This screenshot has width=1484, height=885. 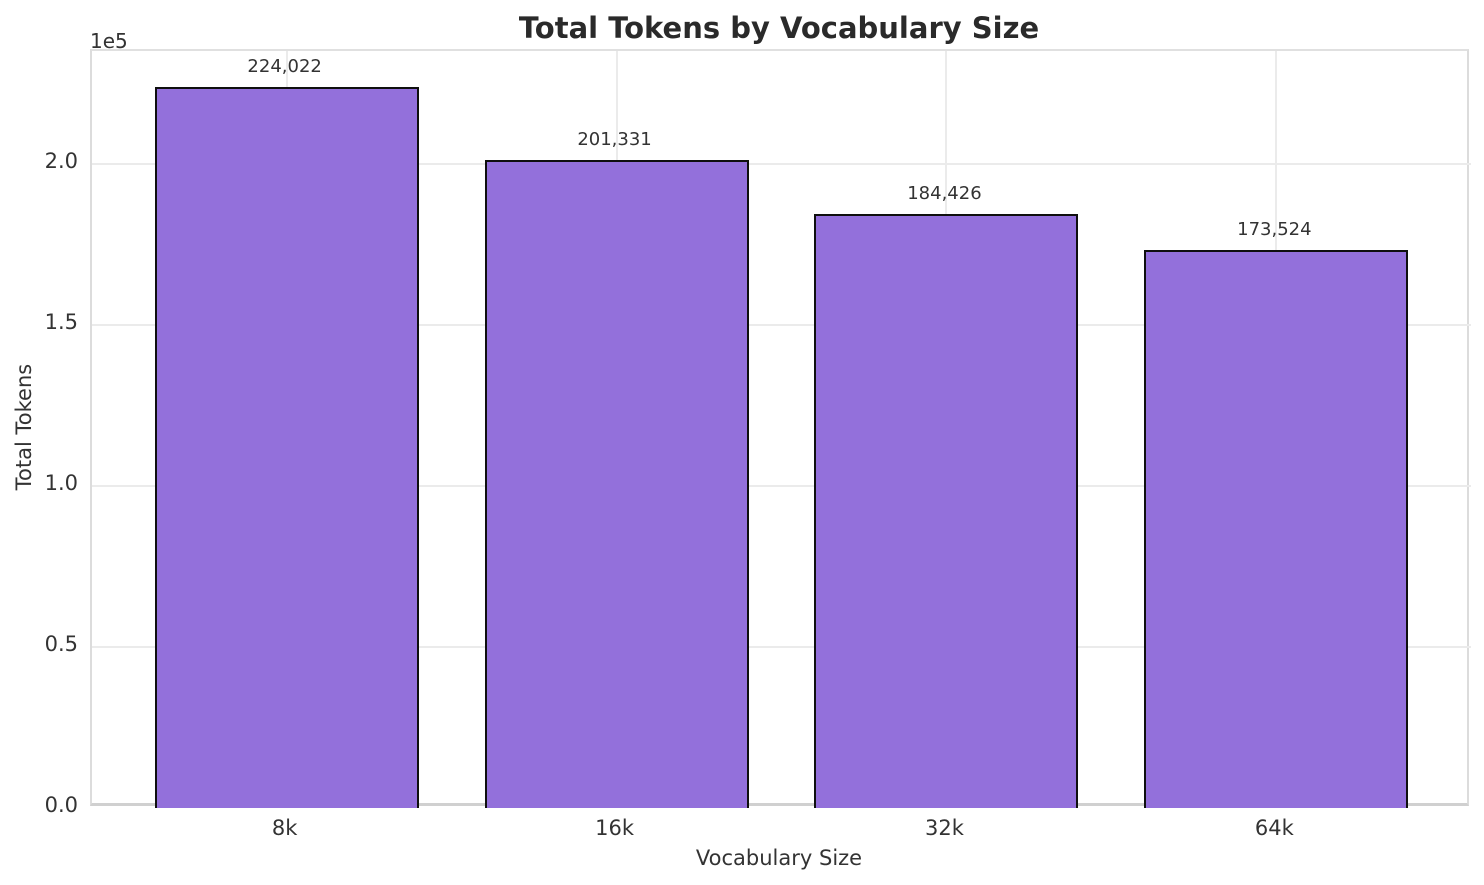 I want to click on x-axis-label: Vocabulary Size, so click(x=779, y=858).